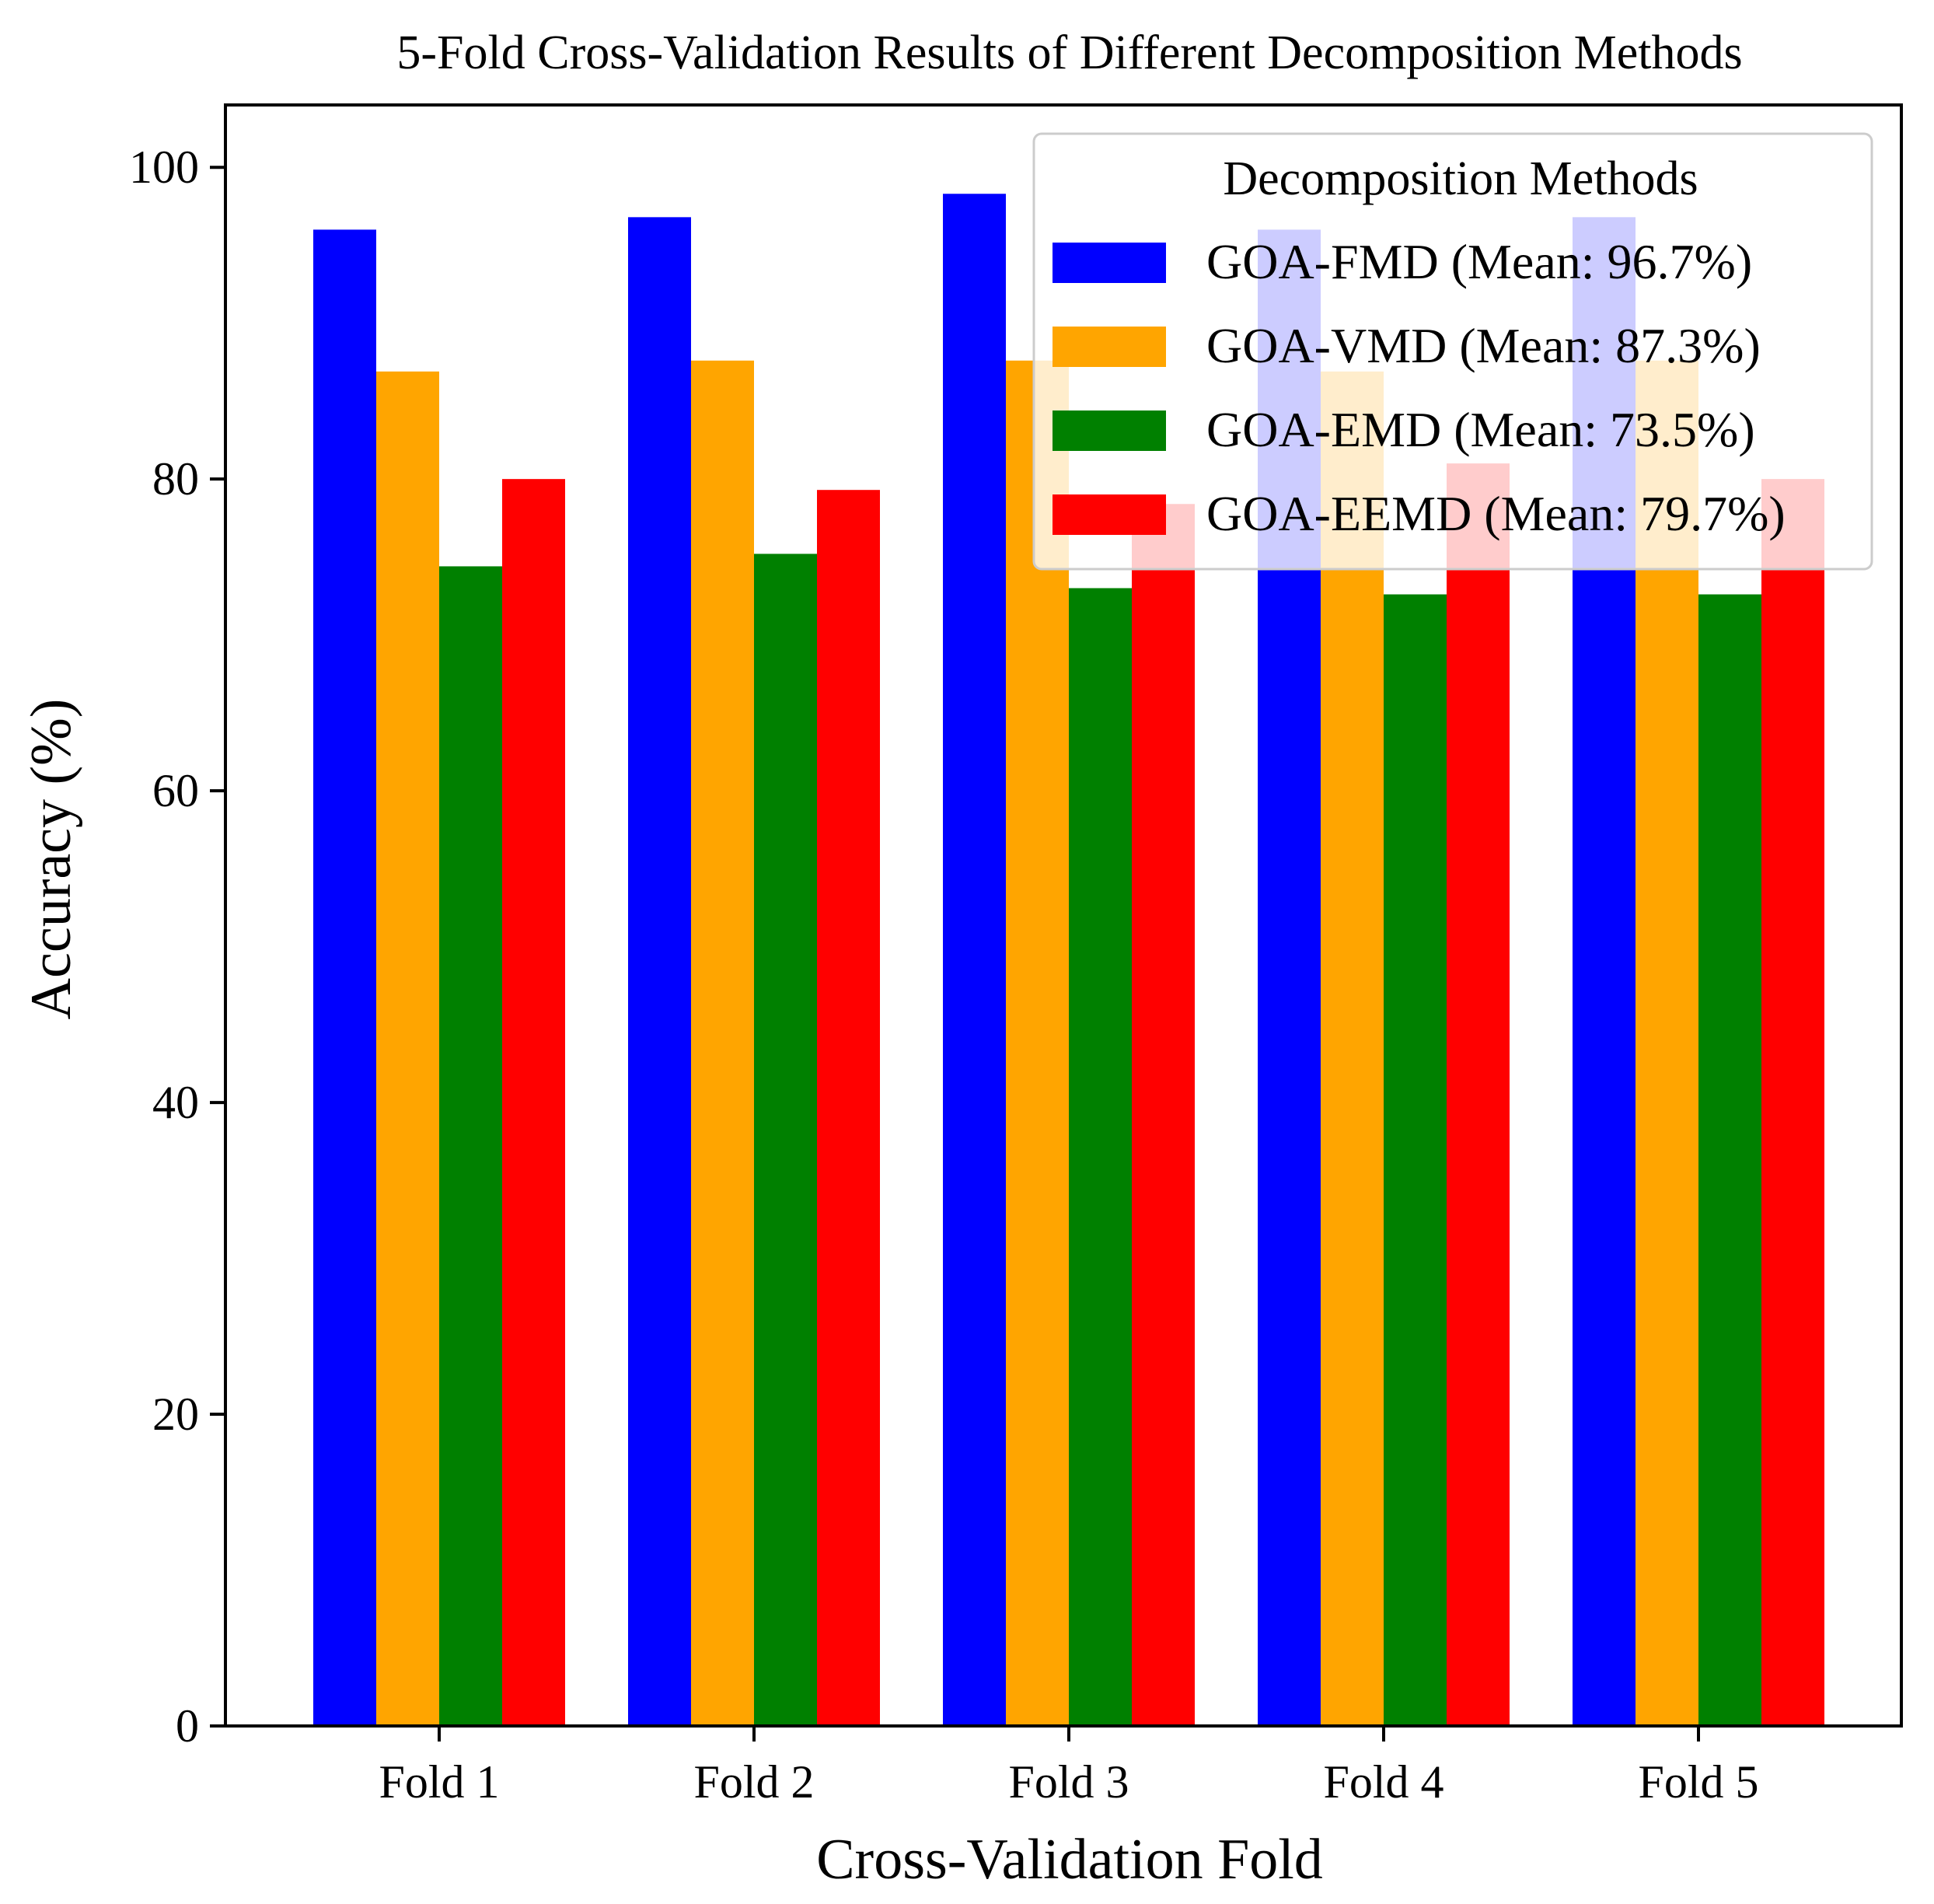  I want to click on legend-swatch-goa-vmd, so click(1109, 347).